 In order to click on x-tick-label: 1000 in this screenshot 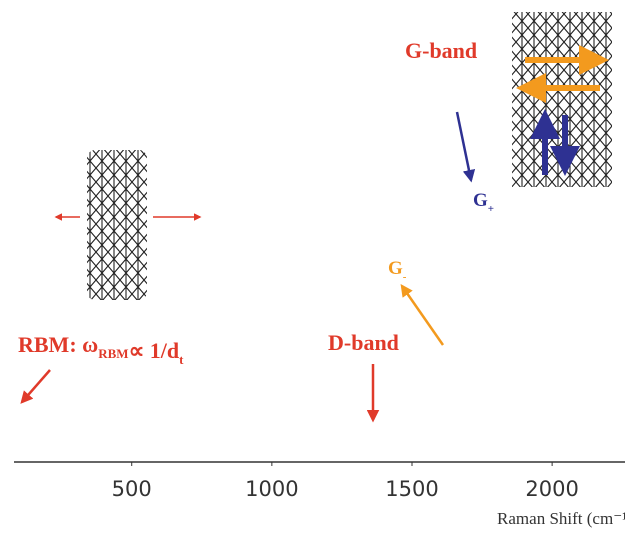, I will do `click(271, 489)`.